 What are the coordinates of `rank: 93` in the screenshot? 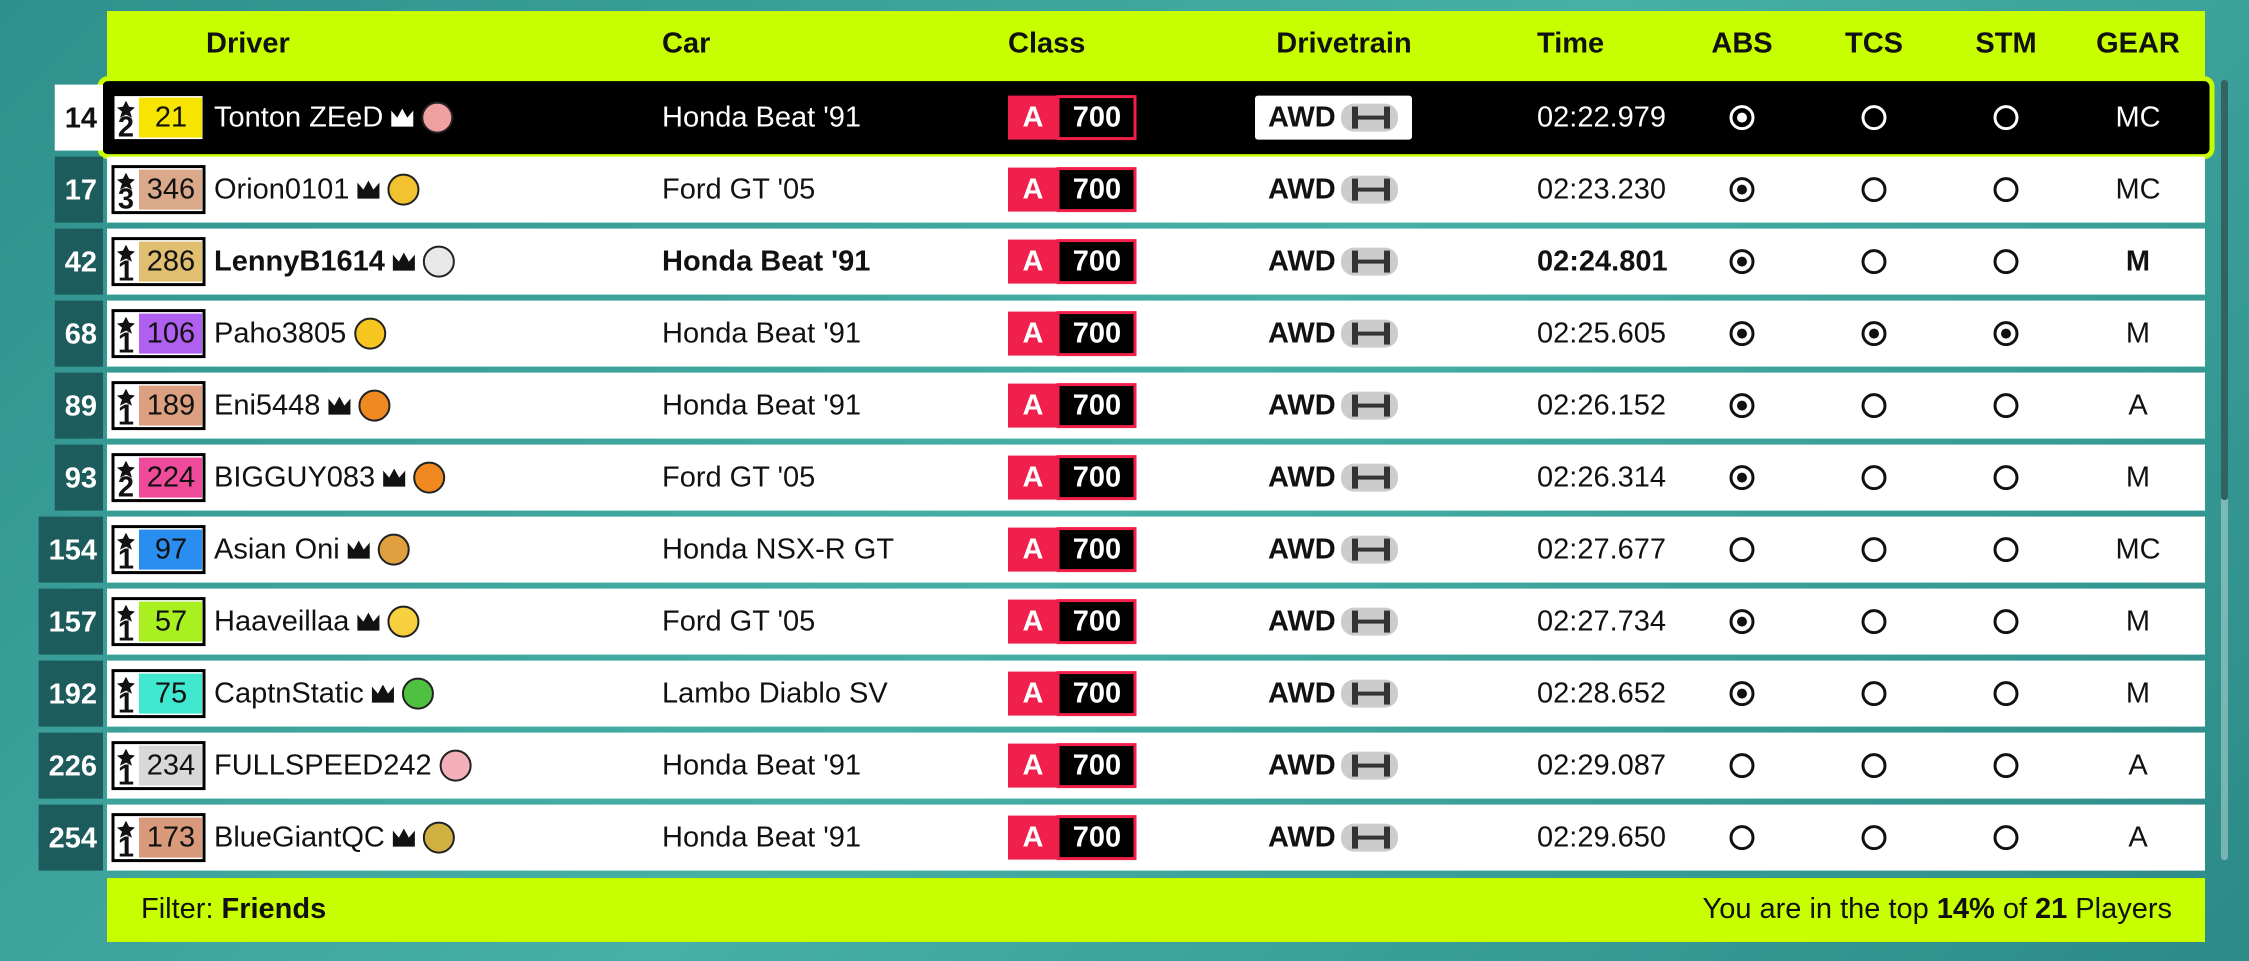 It's located at (81, 478).